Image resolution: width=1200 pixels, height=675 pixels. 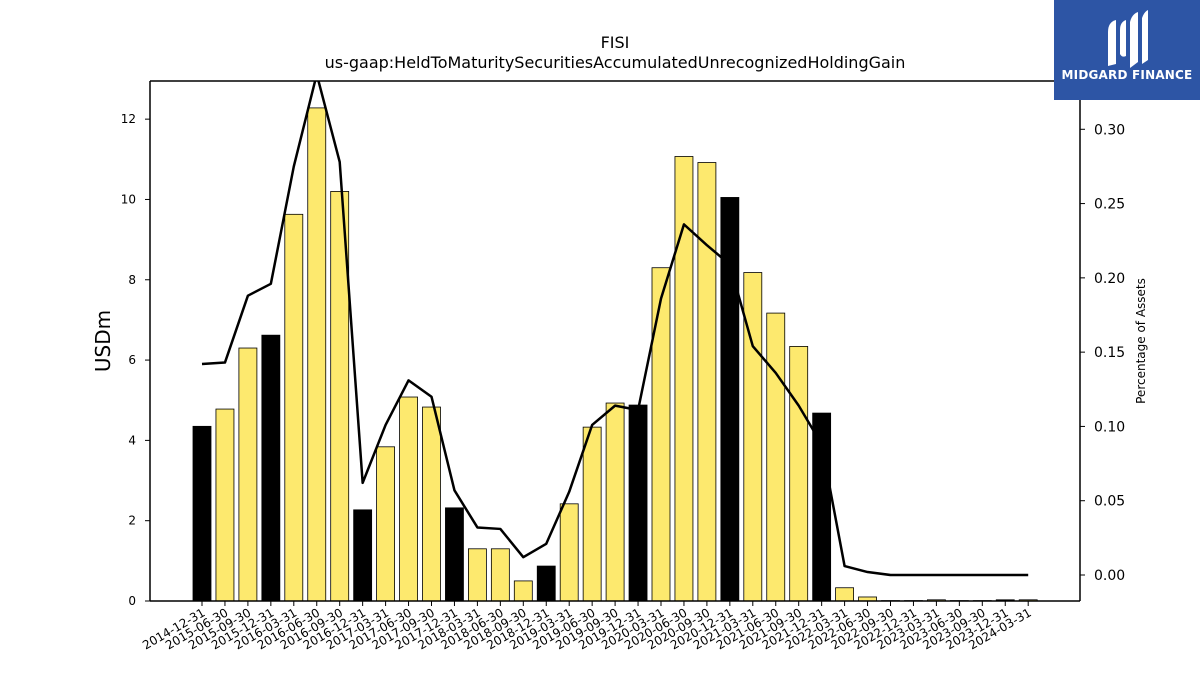 I want to click on y-tick-label: 4, so click(x=132, y=440).